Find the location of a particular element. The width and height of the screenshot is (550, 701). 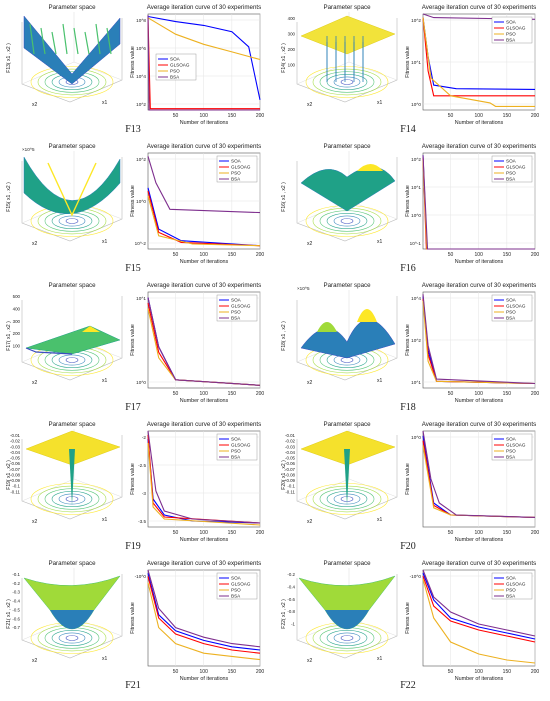

surface-plane is located at coordinates (73, 448).